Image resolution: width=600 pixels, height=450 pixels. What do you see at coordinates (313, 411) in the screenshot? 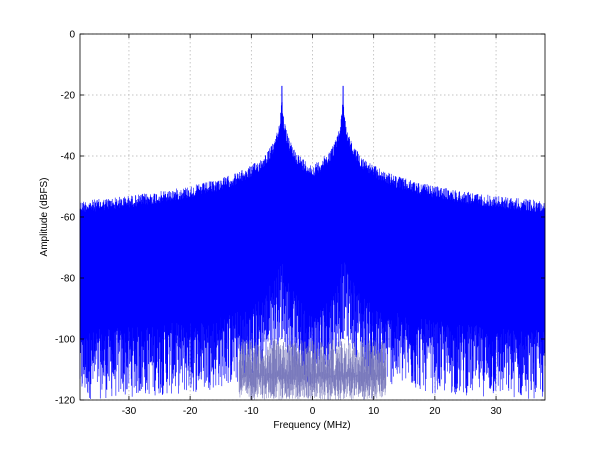
I see `x-tick-label: 0` at bounding box center [313, 411].